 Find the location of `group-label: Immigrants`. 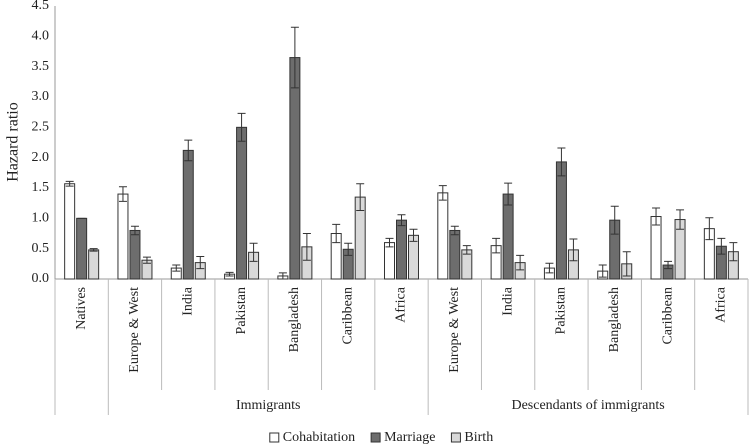

group-label: Immigrants is located at coordinates (268, 405).